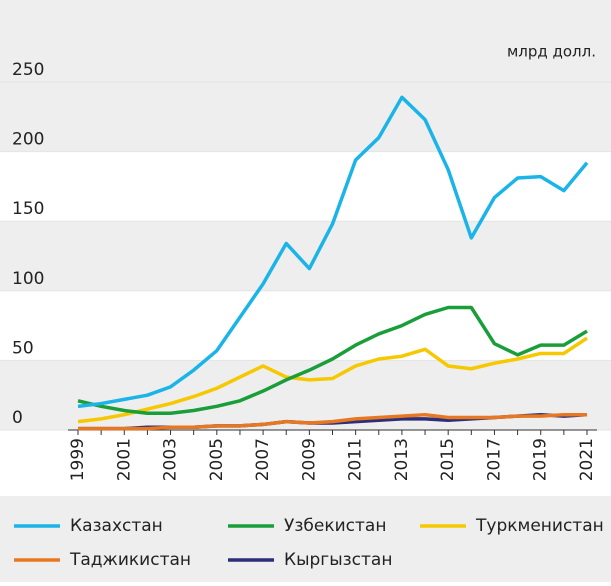  What do you see at coordinates (116, 526) in the screenshot?
I see `legend-label: Казахстан` at bounding box center [116, 526].